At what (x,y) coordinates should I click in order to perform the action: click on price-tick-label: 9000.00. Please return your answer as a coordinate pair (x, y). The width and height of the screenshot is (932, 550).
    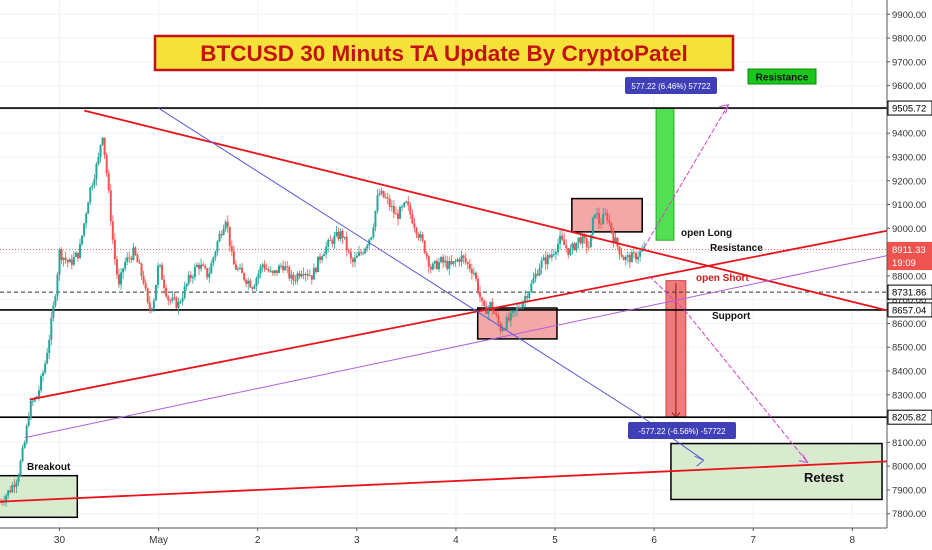
    Looking at the image, I should click on (909, 229).